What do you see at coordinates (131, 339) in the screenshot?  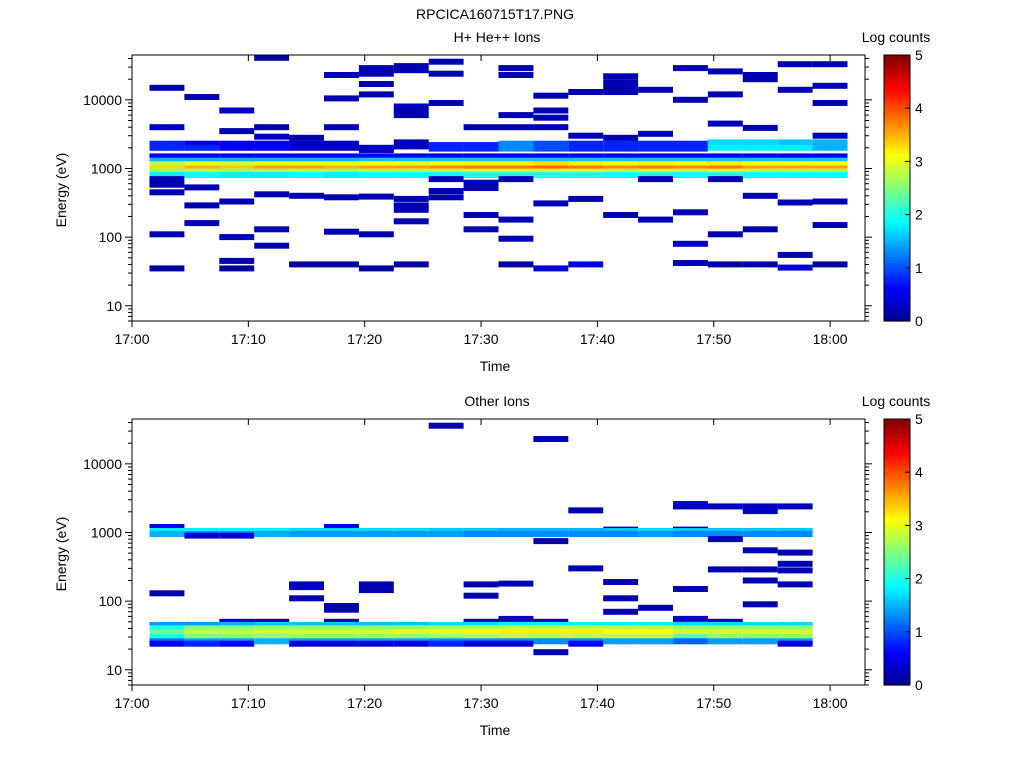 I see `x-tick-label: 17:00` at bounding box center [131, 339].